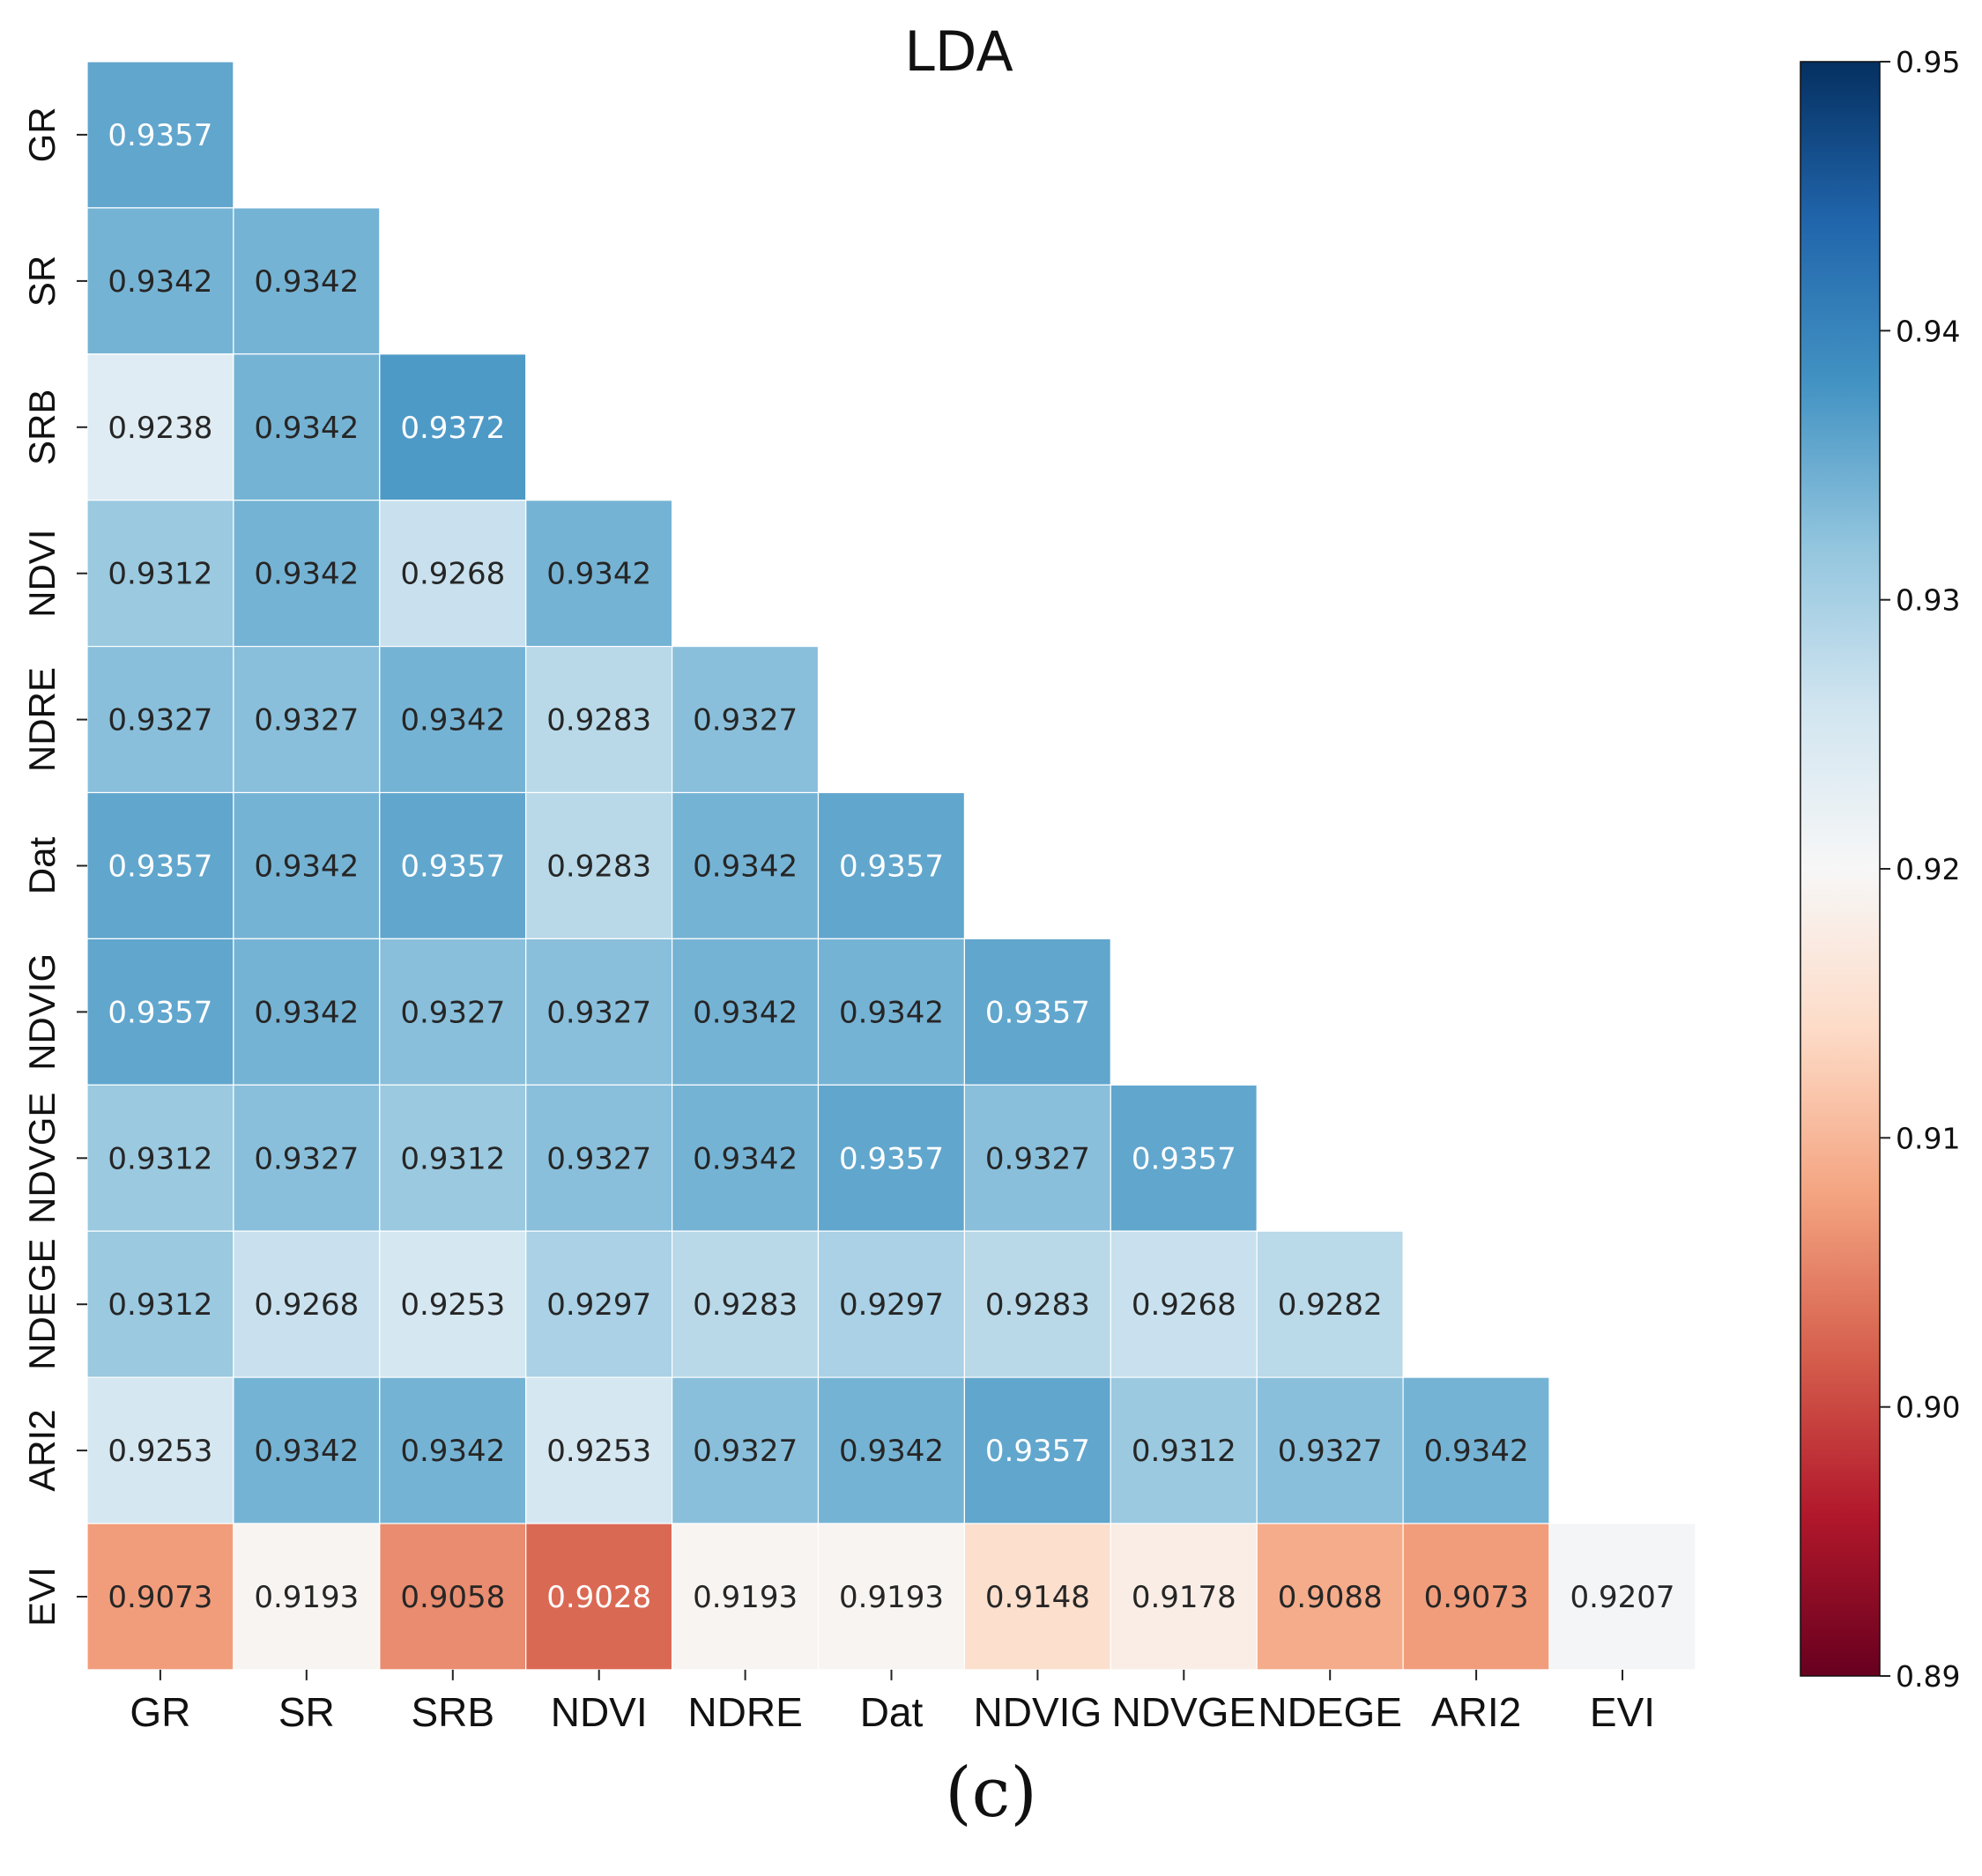 Image resolution: width=1982 pixels, height=1876 pixels. Describe the element at coordinates (1928, 1407) in the screenshot. I see `colorbar-tick-label: 0.90` at that location.